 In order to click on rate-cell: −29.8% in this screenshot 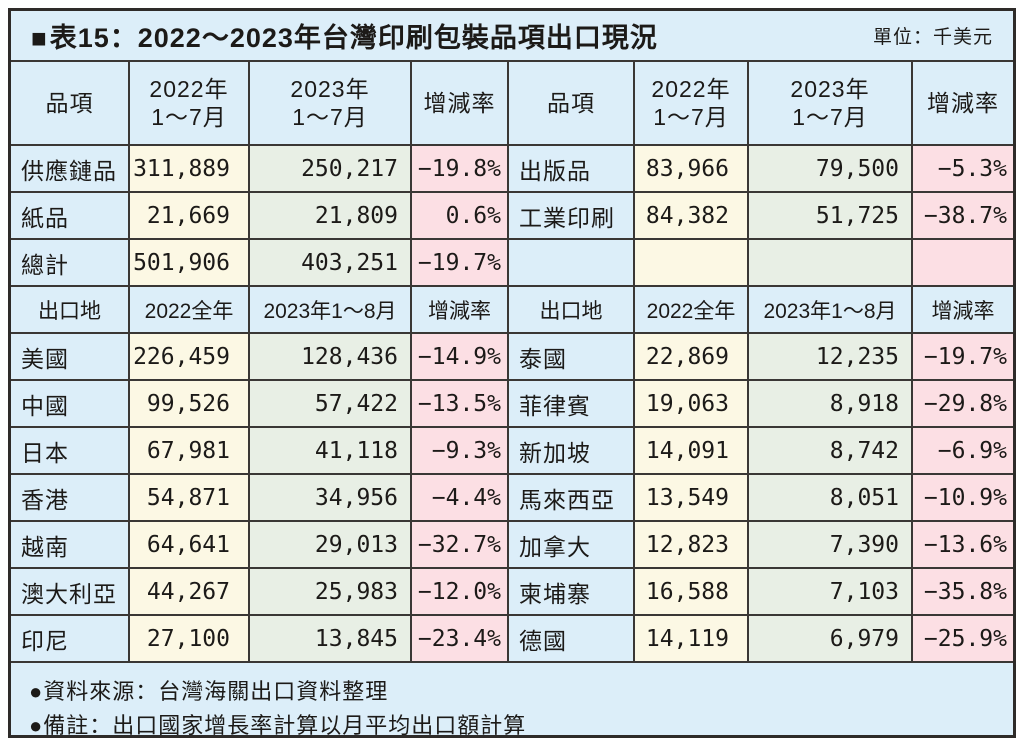, I will do `click(962, 403)`.